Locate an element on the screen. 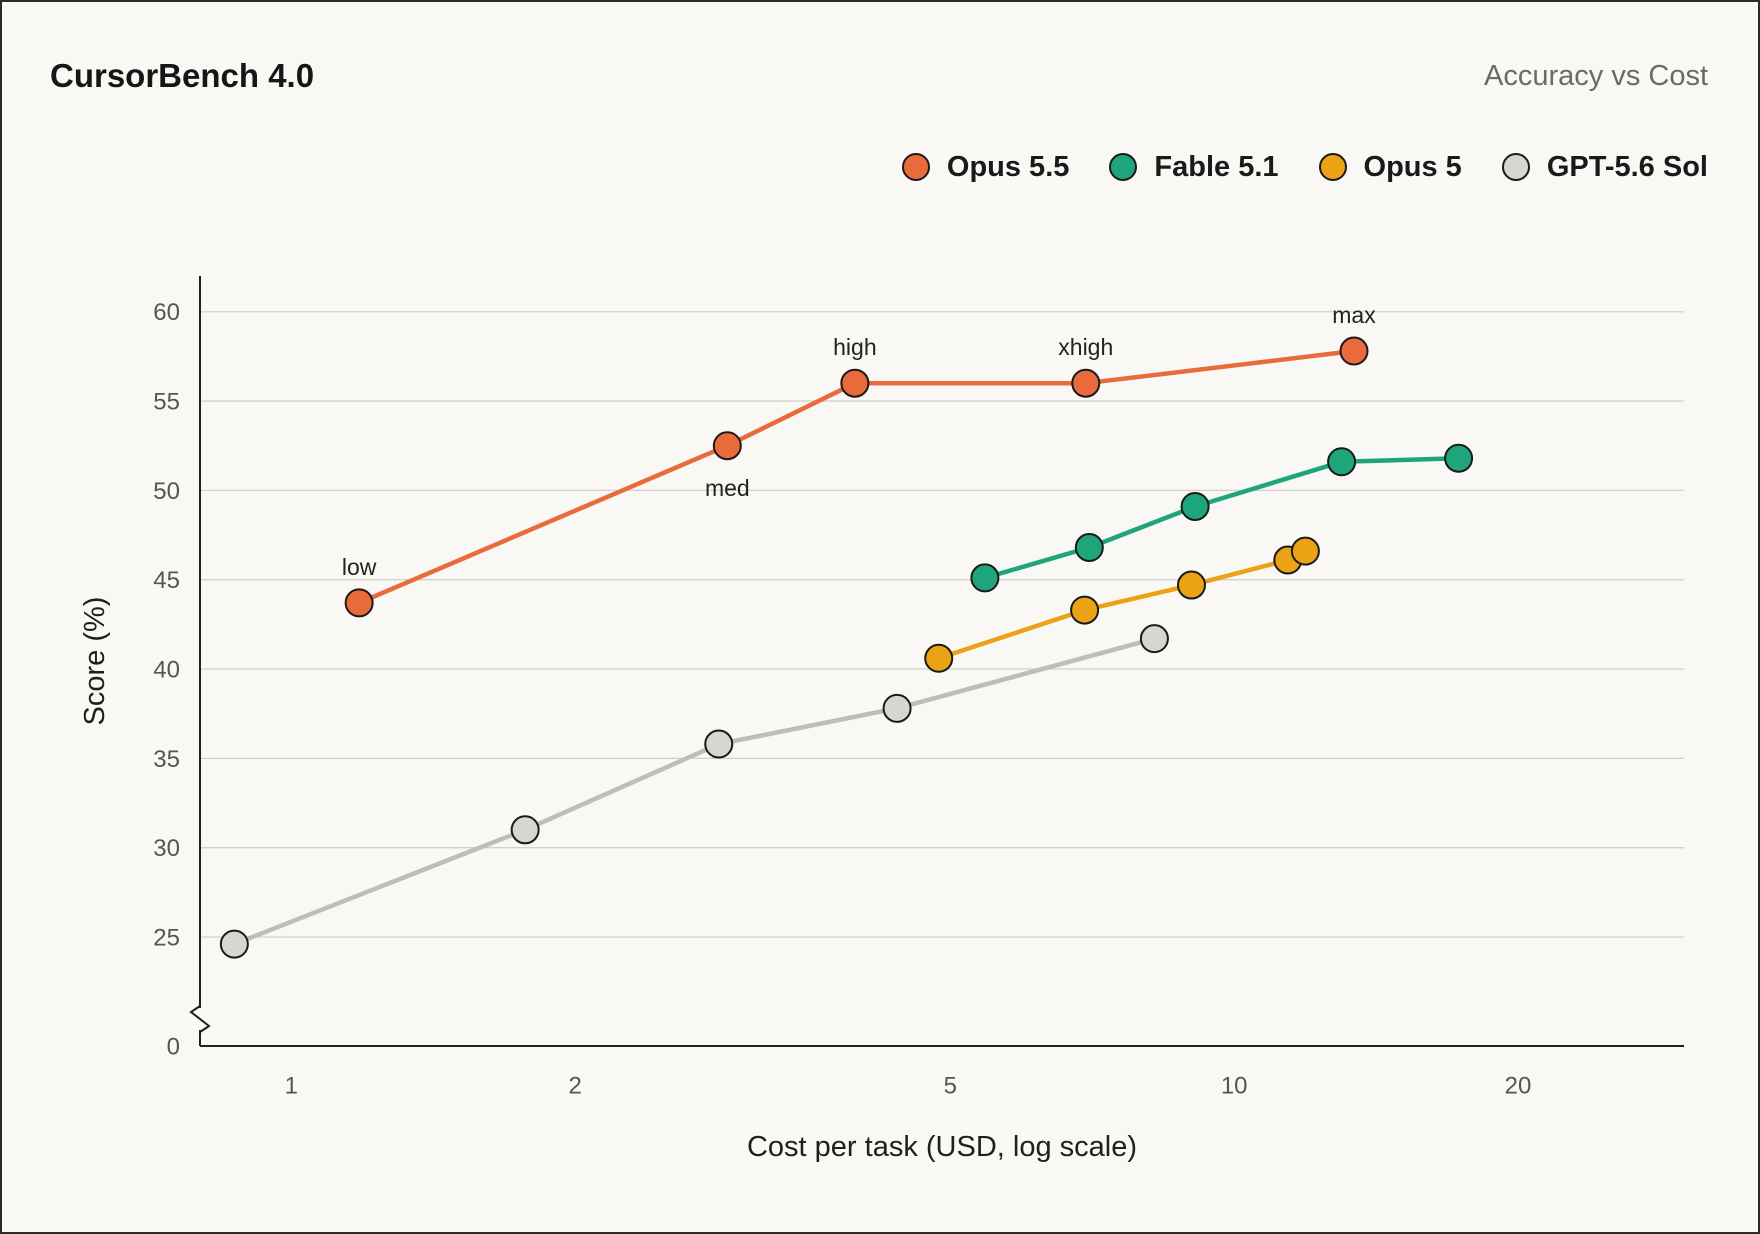 This screenshot has width=1760, height=1234. y-axis-label: Score (%) is located at coordinates (95, 661).